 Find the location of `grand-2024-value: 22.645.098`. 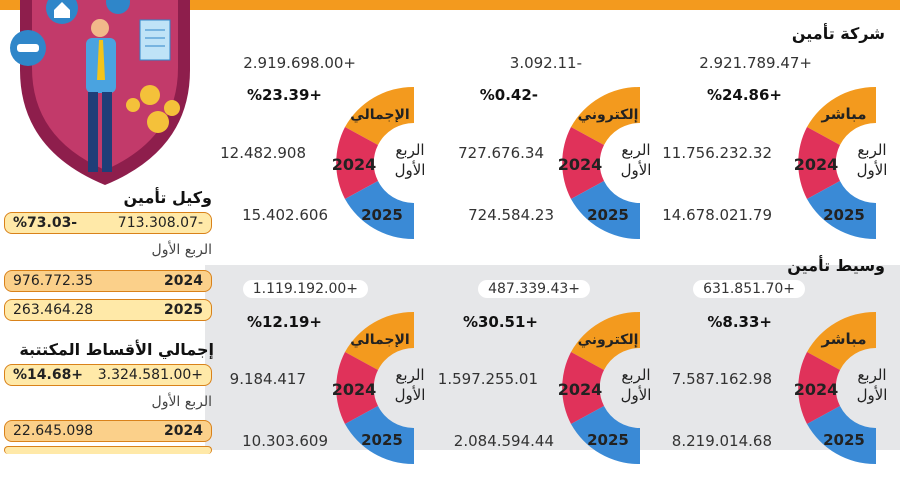

grand-2024-value: 22.645.098 is located at coordinates (53, 431).